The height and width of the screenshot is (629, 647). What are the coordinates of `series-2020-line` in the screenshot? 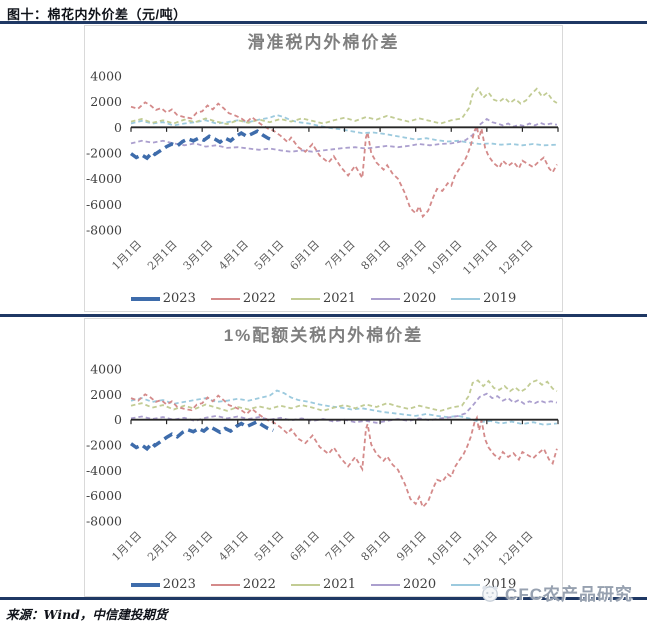 It's located at (344, 135).